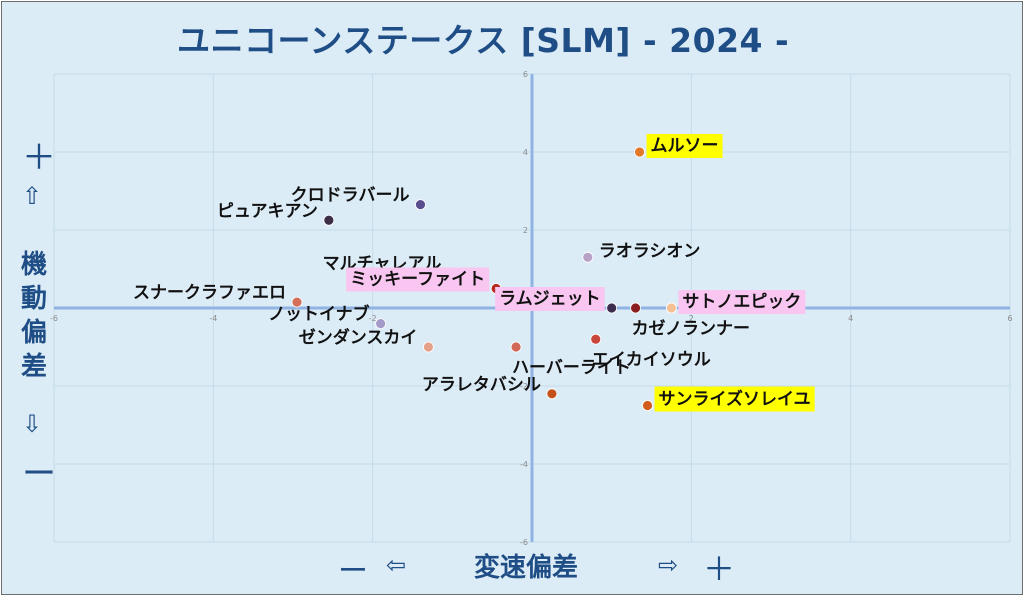 This screenshot has height=596, width=1024. I want to click on x-axis-label: 変速偏差, so click(526, 568).